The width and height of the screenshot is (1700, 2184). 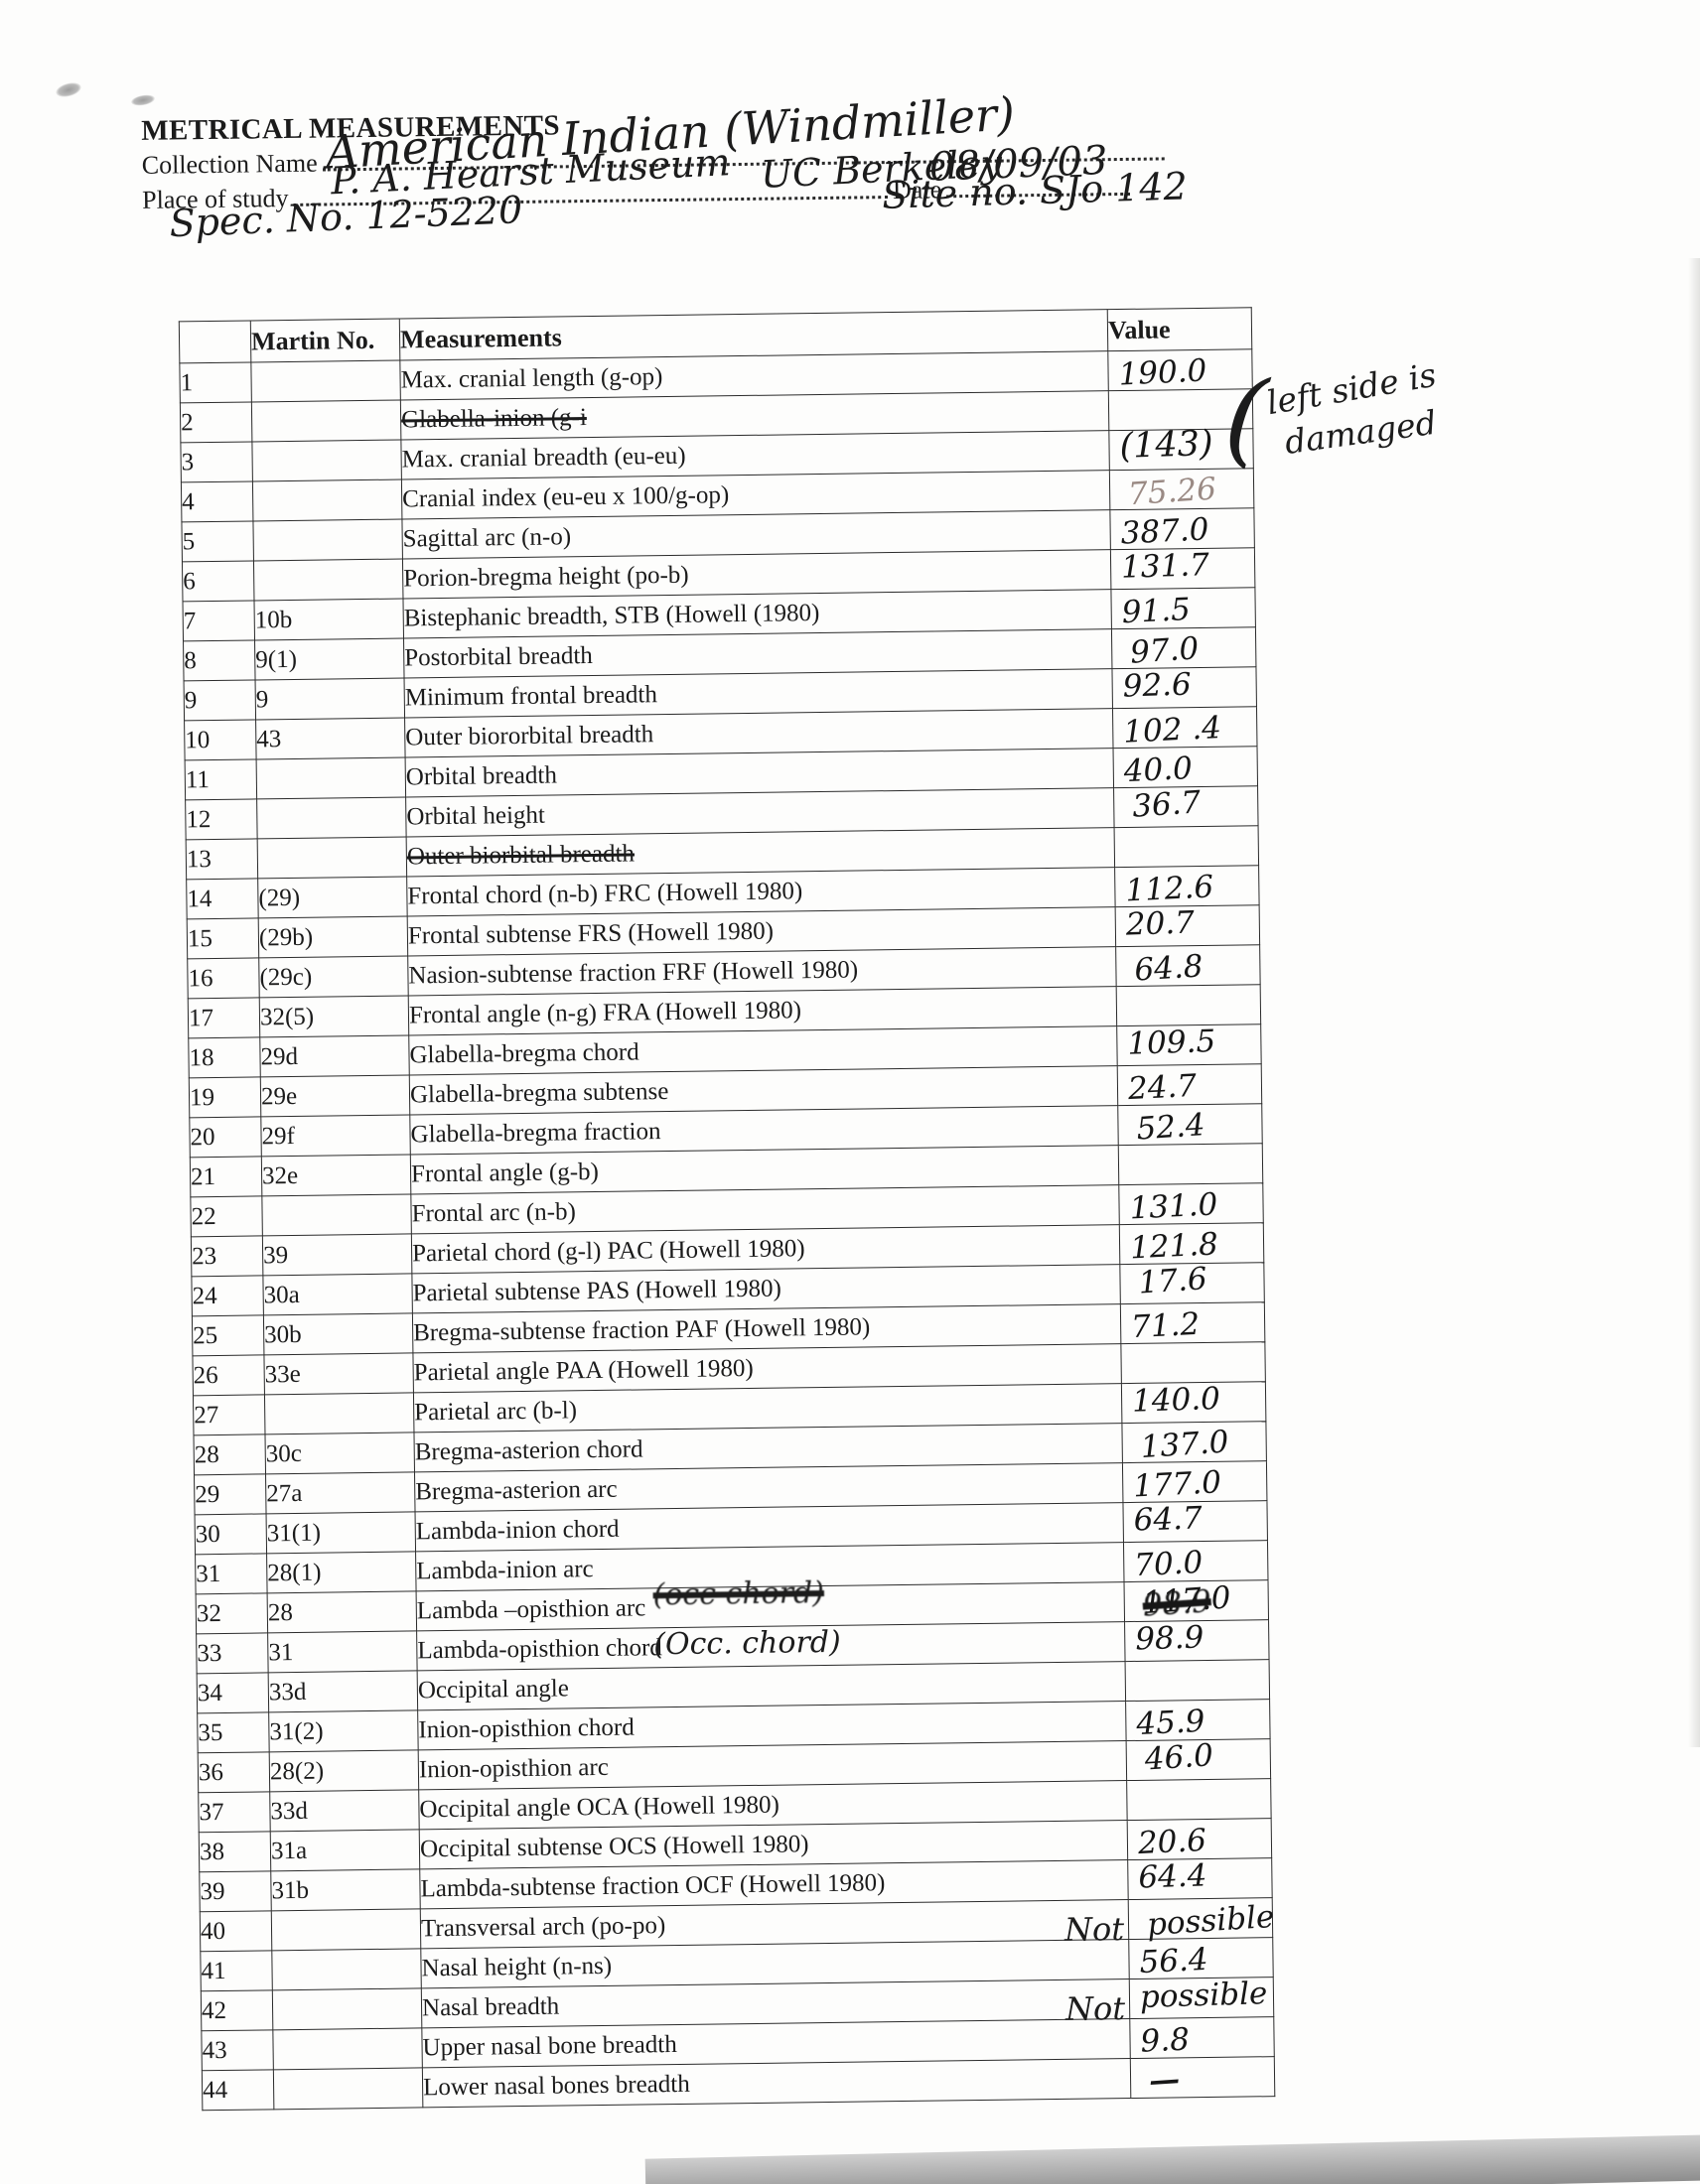 I want to click on measurement-label: Parietal chord (g-l) PAC (Howell 1980), so click(x=608, y=1251).